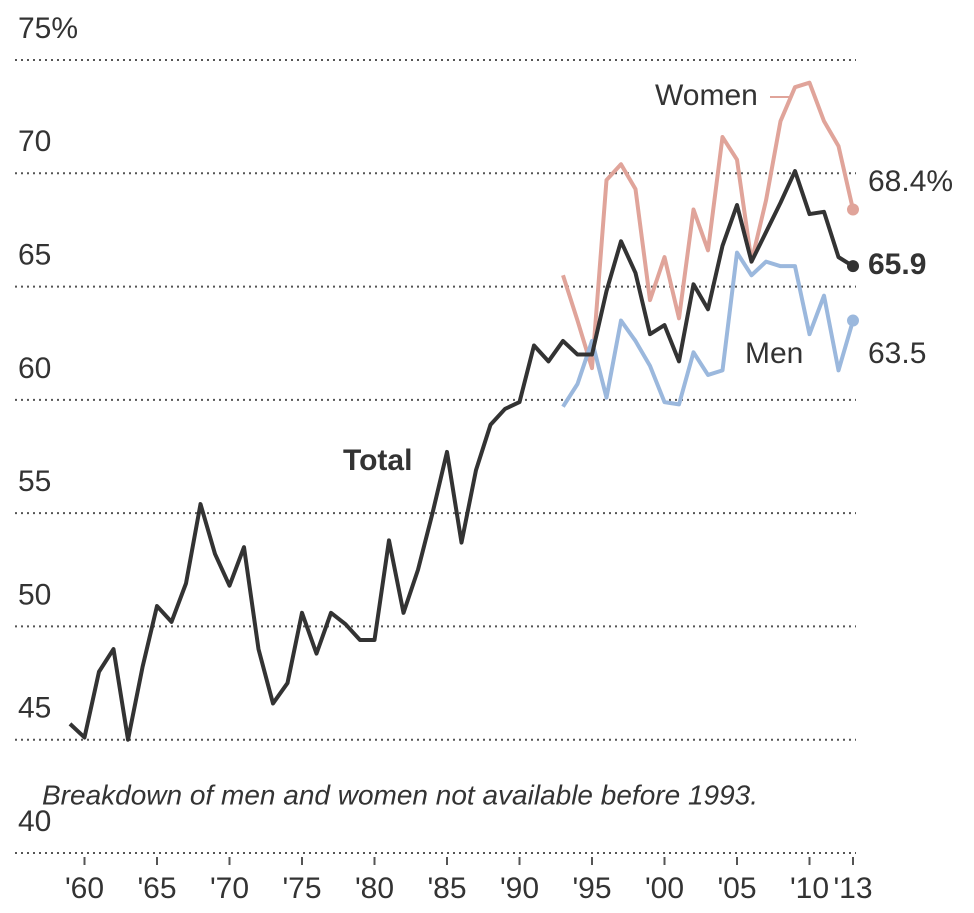 The width and height of the screenshot is (974, 913). Describe the element at coordinates (897, 353) in the screenshot. I see `end-label: 63.5` at that location.